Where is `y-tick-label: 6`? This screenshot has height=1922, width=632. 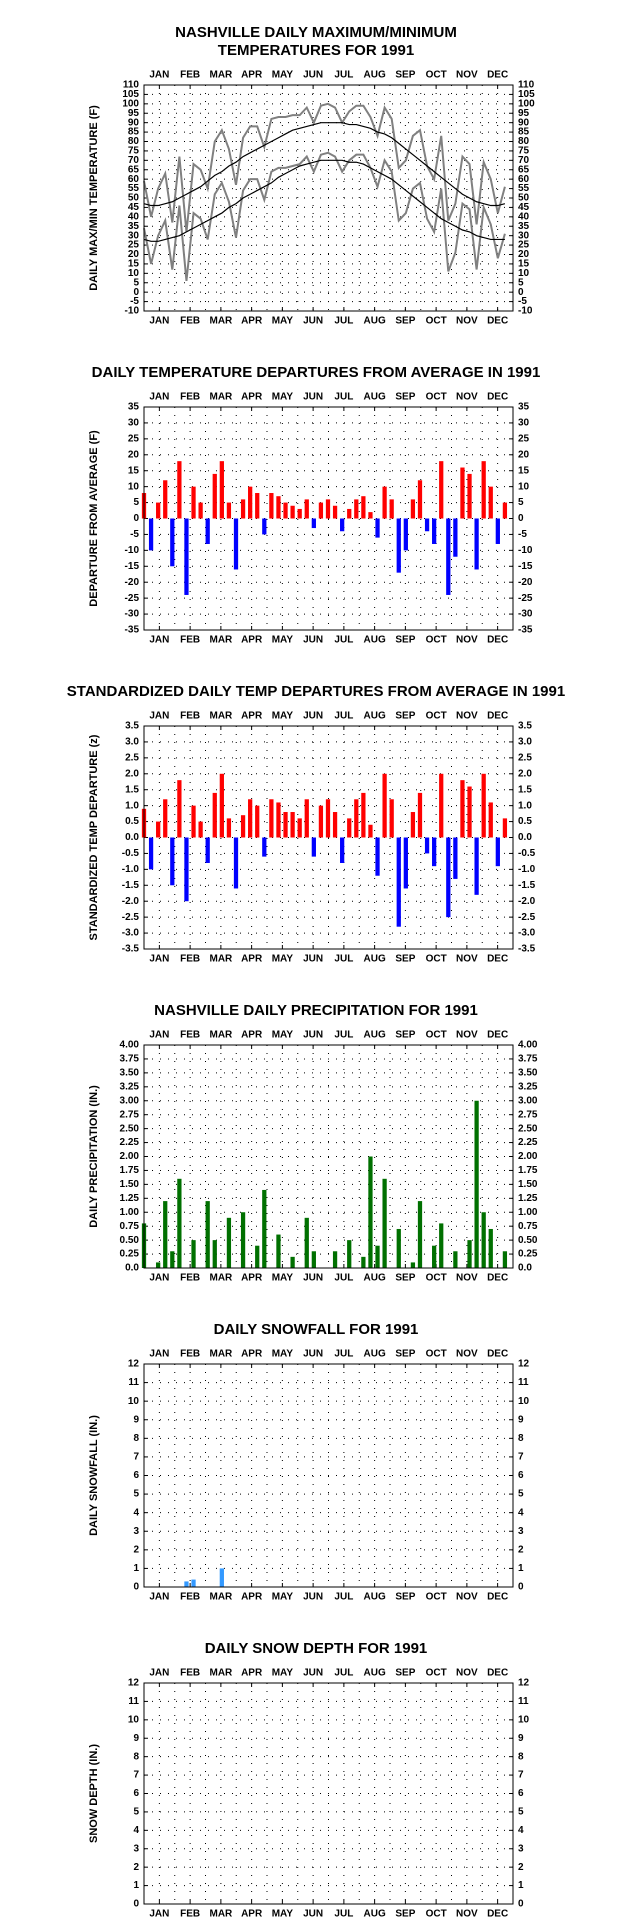 y-tick-label: 6 is located at coordinates (136, 1793).